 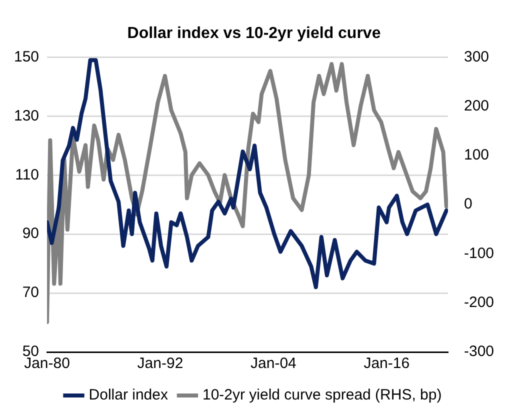 I want to click on legend-label: 10-2yr yield curve spread (RHS, bp), so click(x=322, y=395).